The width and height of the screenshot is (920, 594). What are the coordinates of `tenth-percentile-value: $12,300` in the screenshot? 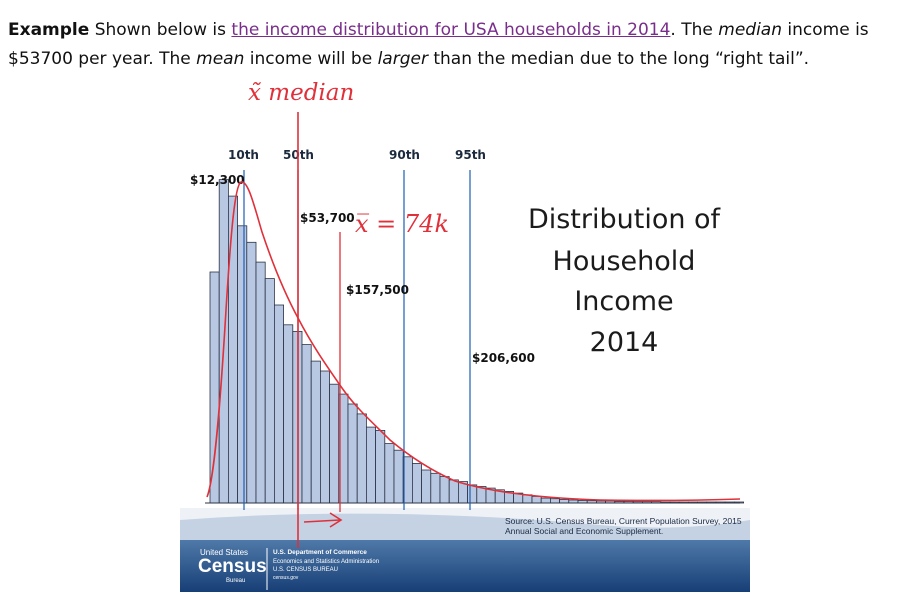 It's located at (217, 180).